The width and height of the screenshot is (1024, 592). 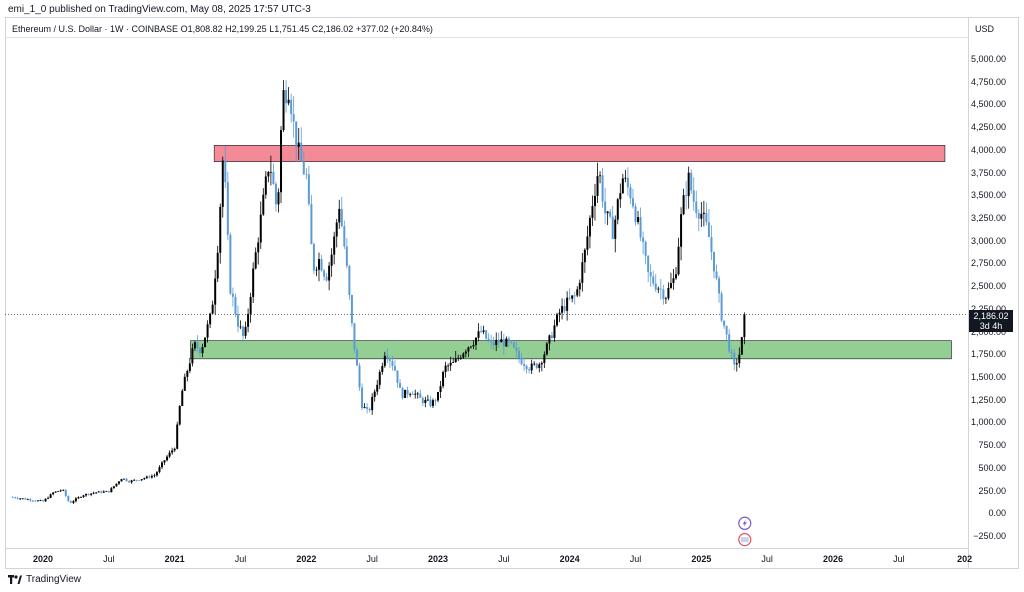 I want to click on last-price-label: 2,186.02 3d 4h, so click(x=991, y=321).